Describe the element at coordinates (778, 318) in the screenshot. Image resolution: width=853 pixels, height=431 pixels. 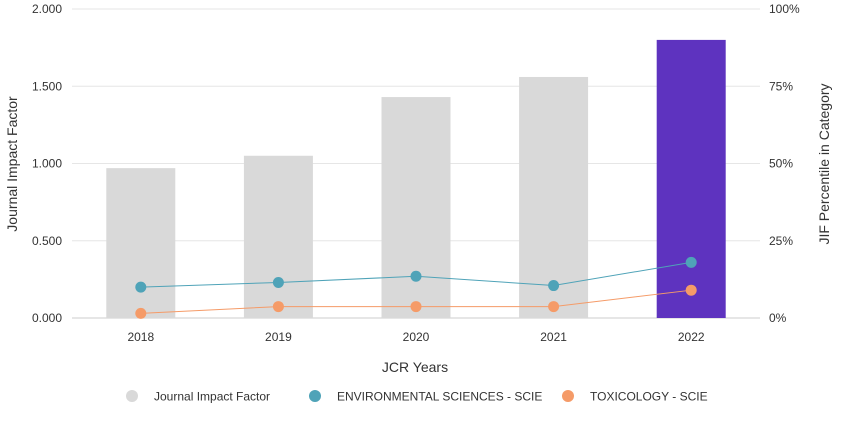
I see `y-right-tick-label: 0%` at that location.